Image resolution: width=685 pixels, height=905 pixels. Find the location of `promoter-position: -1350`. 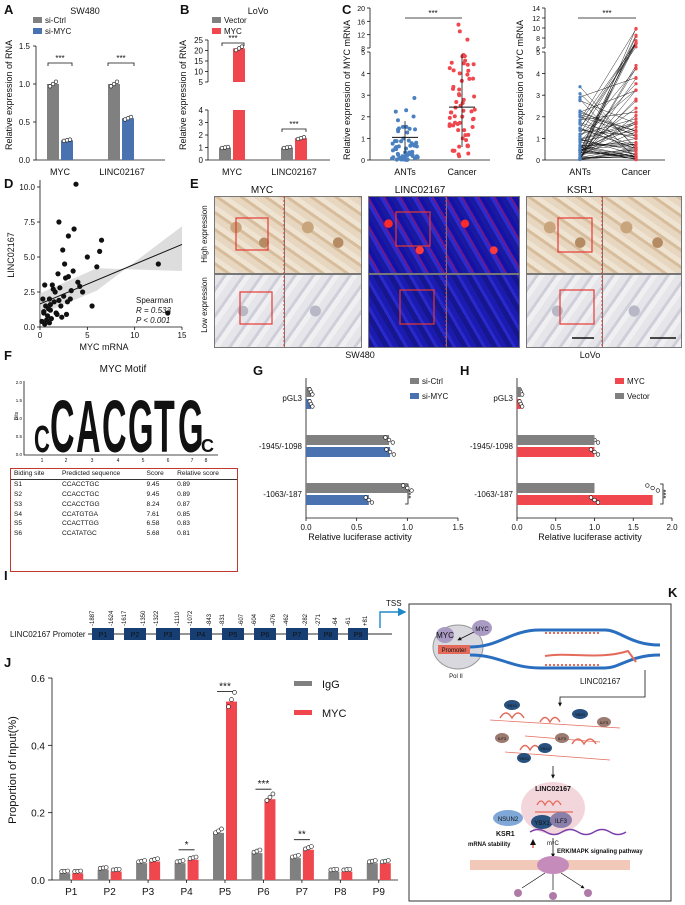

promoter-position: -1350 is located at coordinates (144, 618).